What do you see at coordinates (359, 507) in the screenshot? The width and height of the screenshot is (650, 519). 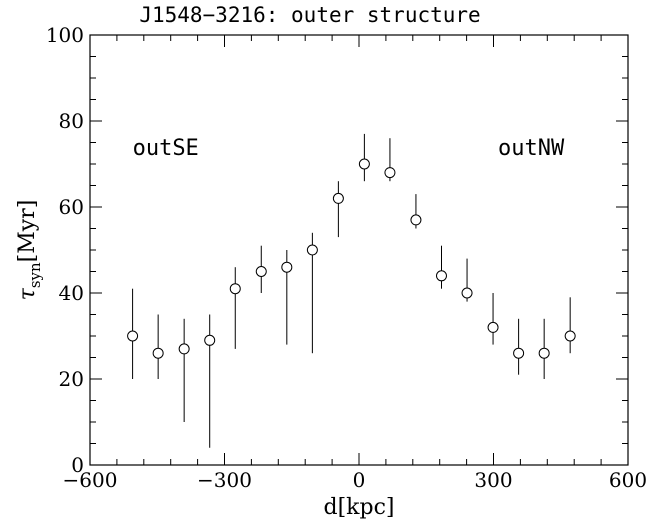 I see `x-axis-label: d[kpc]` at bounding box center [359, 507].